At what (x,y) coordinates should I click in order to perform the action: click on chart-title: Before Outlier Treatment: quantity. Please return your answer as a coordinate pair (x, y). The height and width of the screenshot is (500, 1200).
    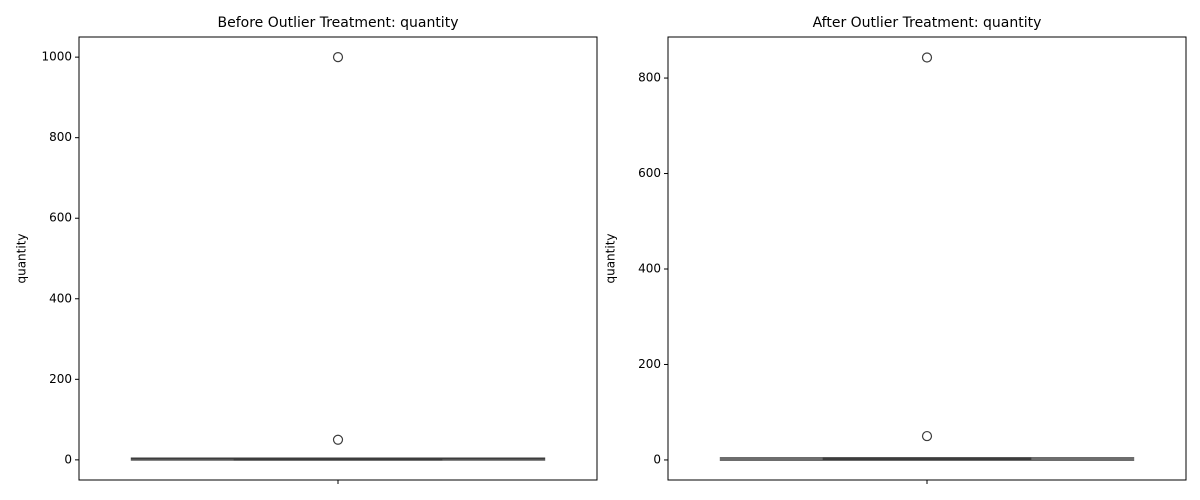
    Looking at the image, I should click on (338, 23).